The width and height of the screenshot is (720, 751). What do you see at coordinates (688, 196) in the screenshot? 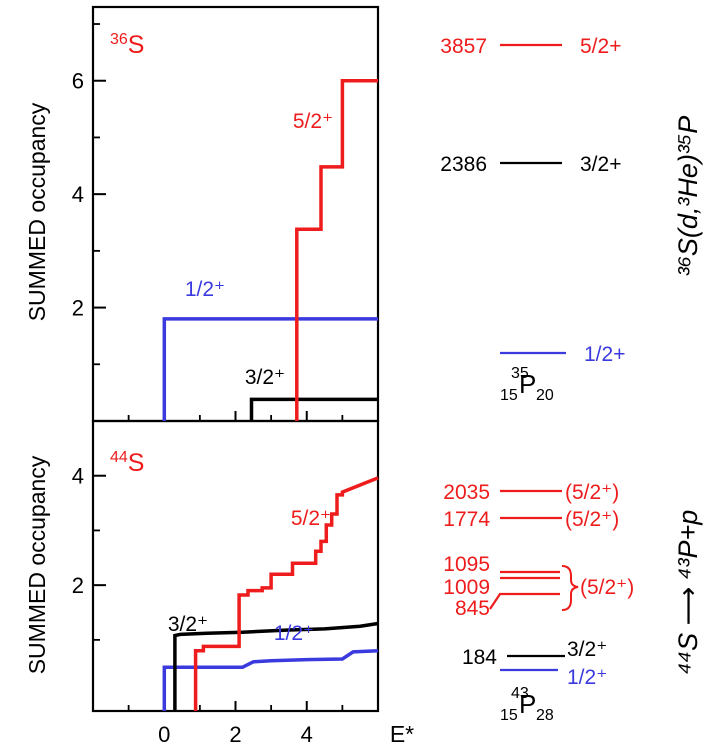
I see `top-reaction-label: ³⁶S(d,³He)³⁵P` at bounding box center [688, 196].